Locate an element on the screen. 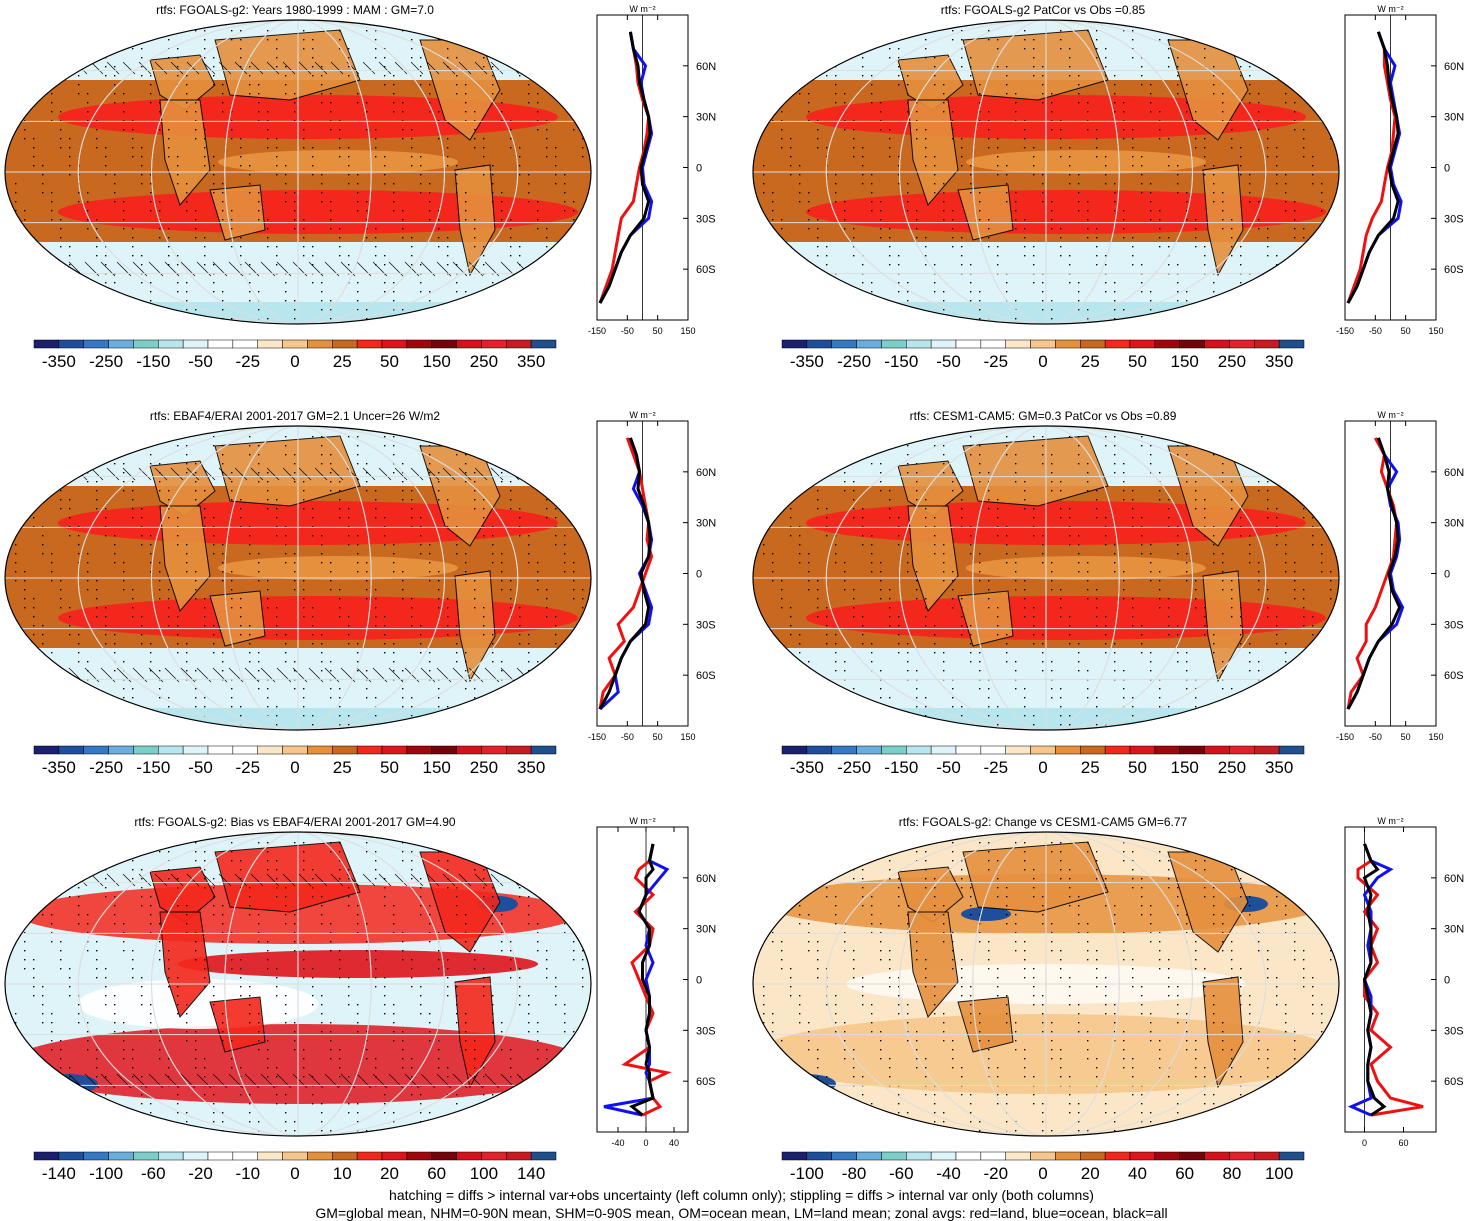  zonal-tick-label: 60 is located at coordinates (1403, 1143).